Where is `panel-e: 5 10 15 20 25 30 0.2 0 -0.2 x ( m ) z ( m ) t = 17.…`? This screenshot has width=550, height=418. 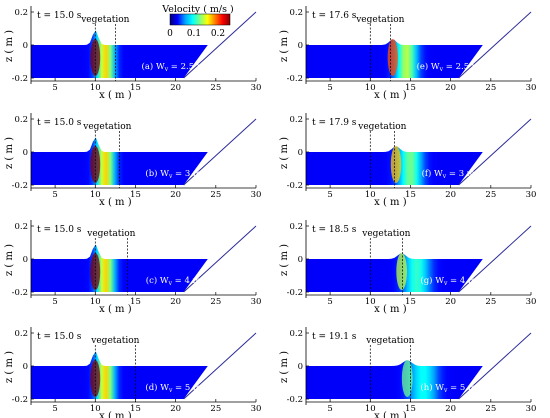
panel-e: 5 10 15 20 25 30 0.2 0 -0.2 x ( m ) z ( m ) t = 17.… is located at coordinates (407, 53).